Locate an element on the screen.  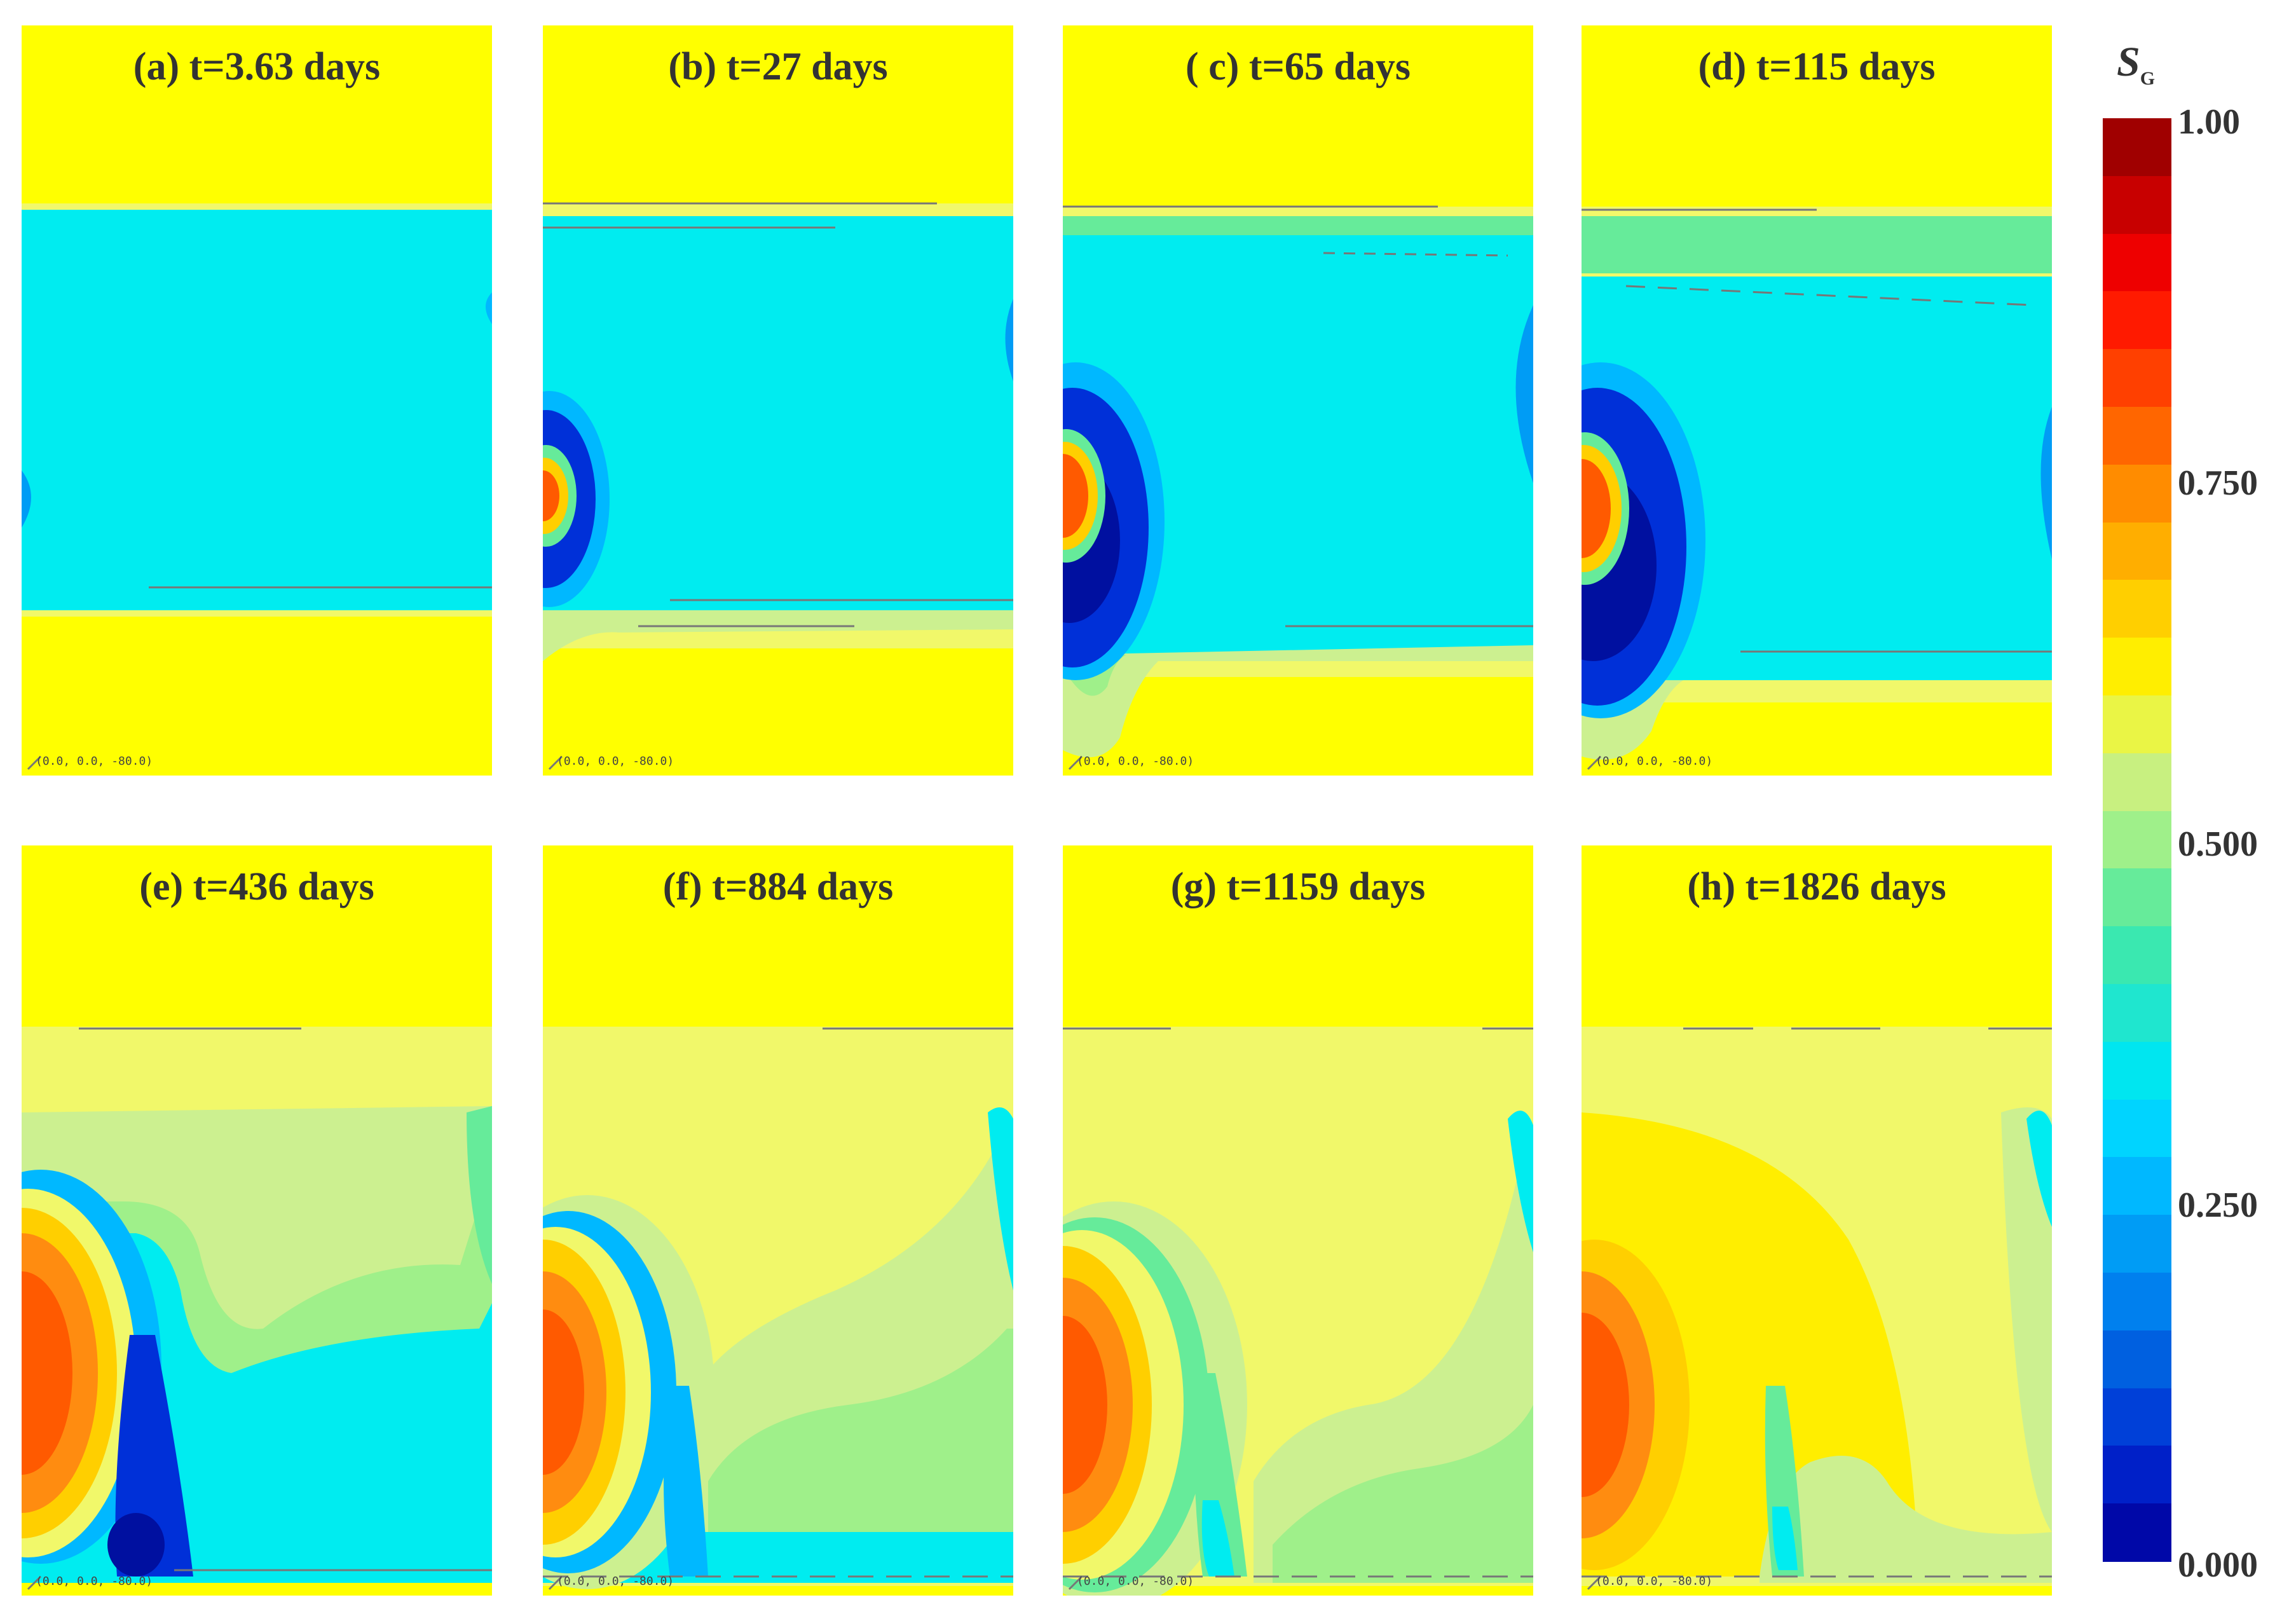
contour-plot-d is located at coordinates (1817, 400).